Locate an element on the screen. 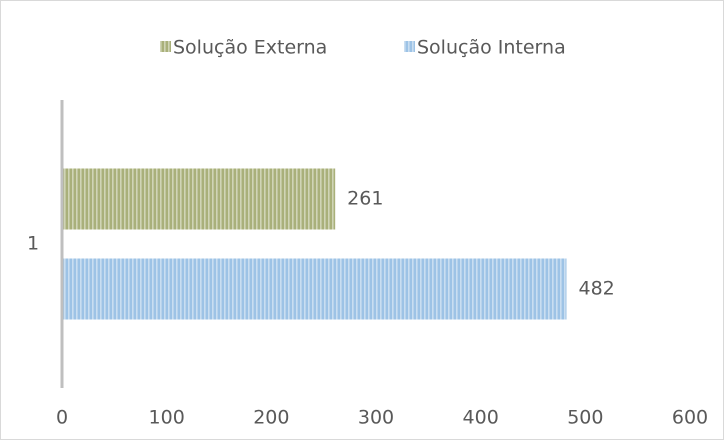 This screenshot has height=445, width=725. legend-label: Solução Interna is located at coordinates (491, 48).